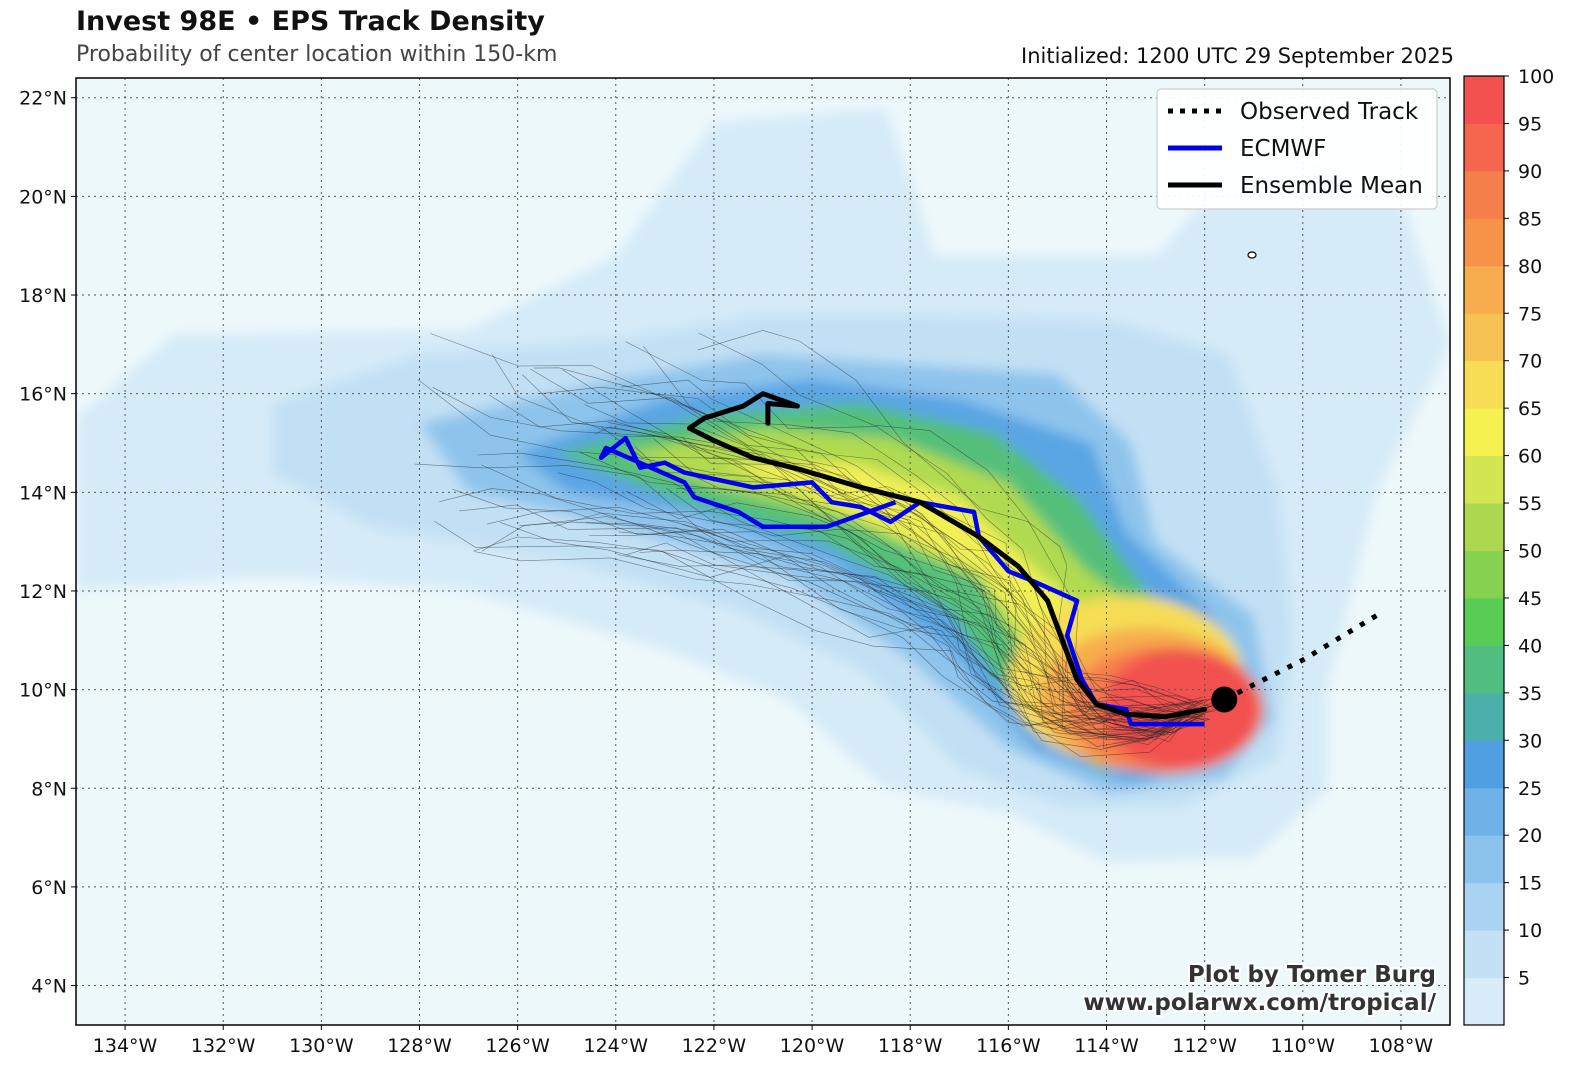 The image size is (1578, 1076). What do you see at coordinates (1530, 362) in the screenshot?
I see `colorbar-tick-label: 70` at bounding box center [1530, 362].